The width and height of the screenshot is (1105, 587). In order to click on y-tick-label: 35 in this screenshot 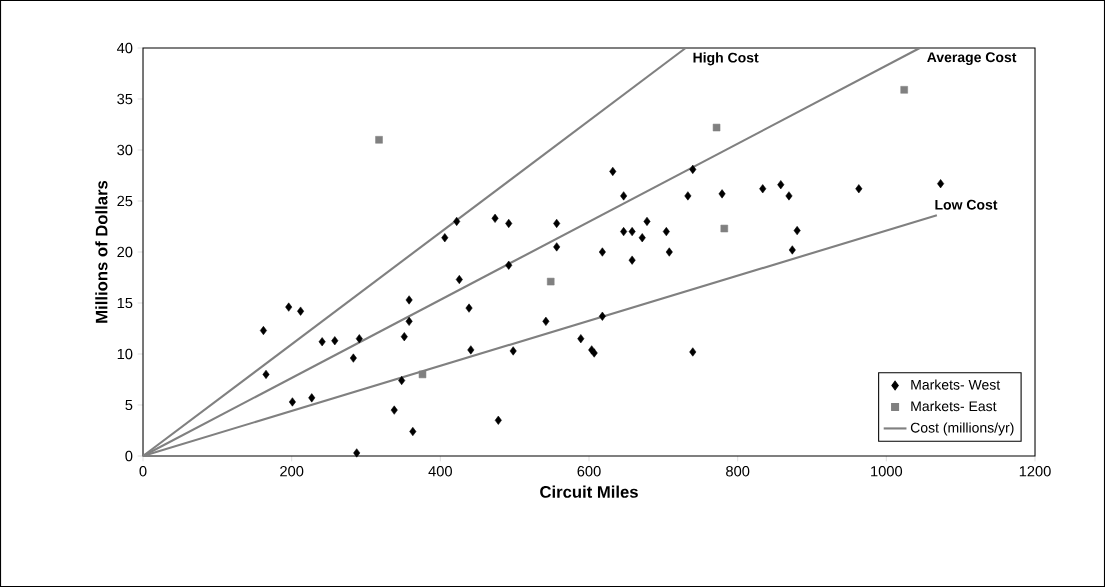, I will do `click(125, 99)`.